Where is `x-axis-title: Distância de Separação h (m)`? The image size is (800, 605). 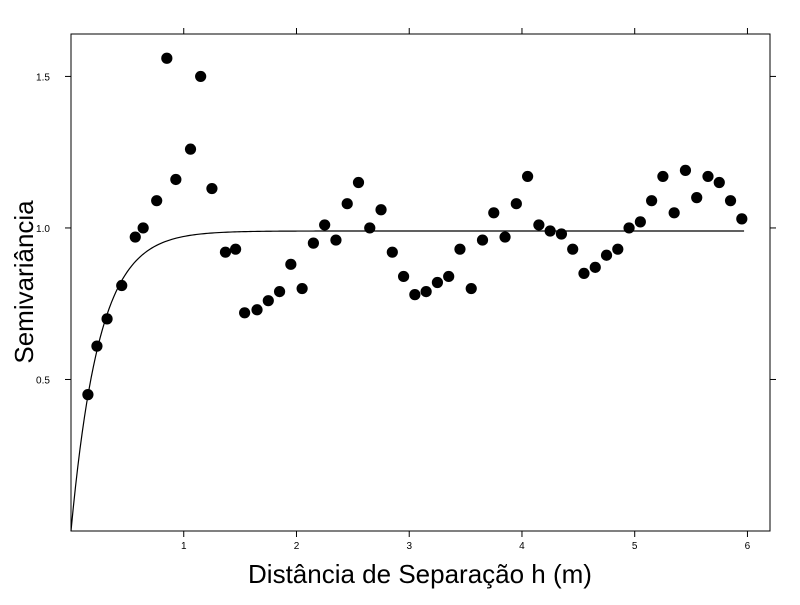 x-axis-title: Distância de Separação h (m) is located at coordinates (420, 574).